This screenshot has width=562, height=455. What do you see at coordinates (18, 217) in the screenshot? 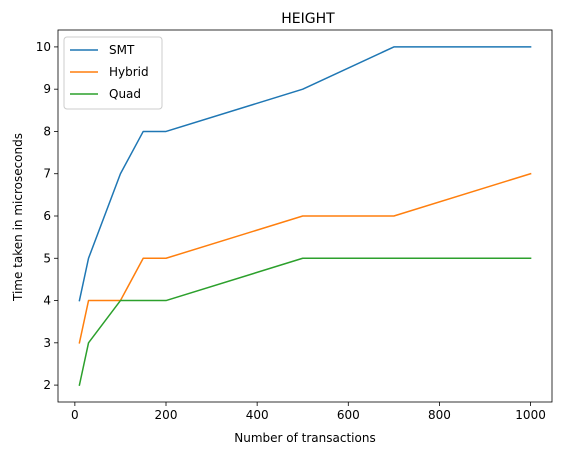
I see `y-axis-label: Time taken in microseconds` at bounding box center [18, 217].